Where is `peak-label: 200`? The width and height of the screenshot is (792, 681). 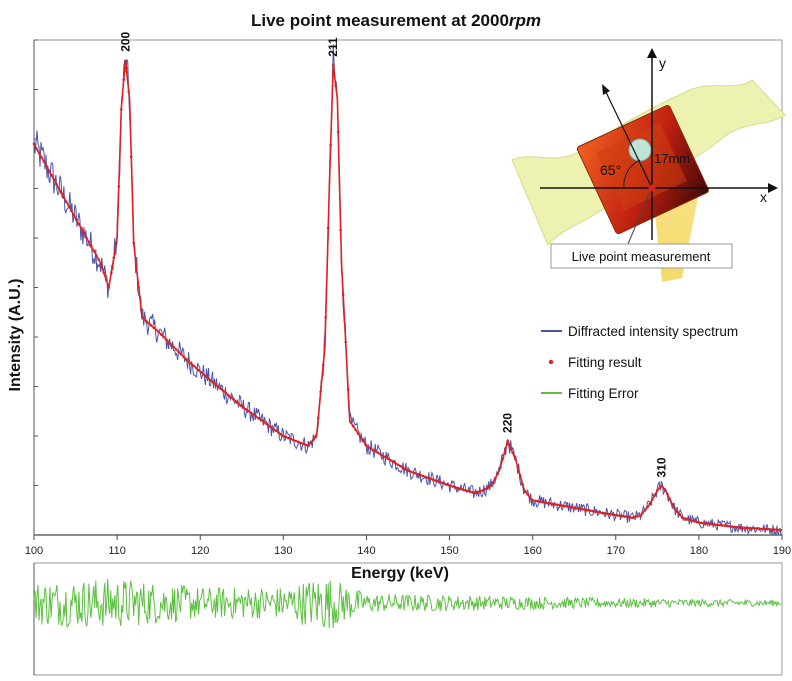 peak-label: 200 is located at coordinates (125, 41).